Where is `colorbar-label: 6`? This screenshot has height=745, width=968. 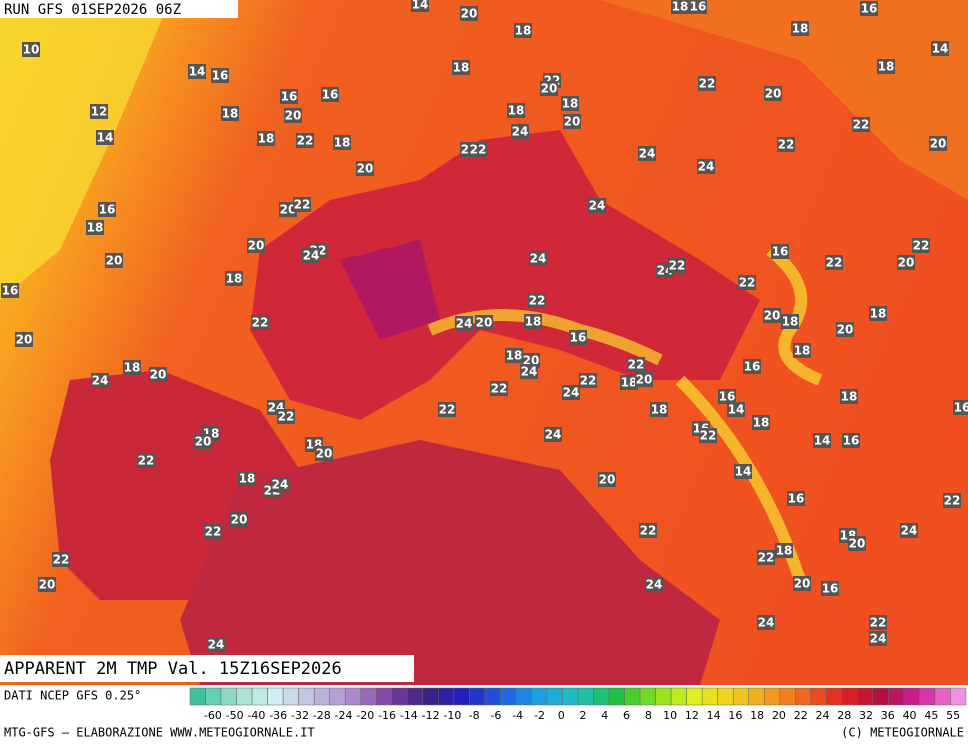 colorbar-label: 6 is located at coordinates (626, 715).